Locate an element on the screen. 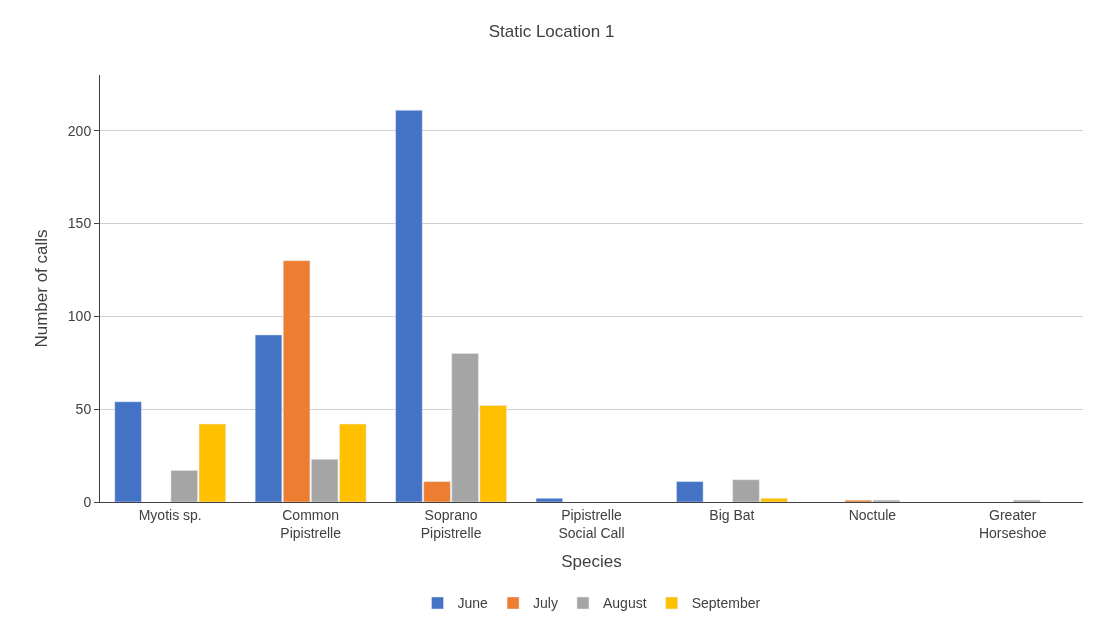  chart-title: Static Location 1 is located at coordinates (551, 32).